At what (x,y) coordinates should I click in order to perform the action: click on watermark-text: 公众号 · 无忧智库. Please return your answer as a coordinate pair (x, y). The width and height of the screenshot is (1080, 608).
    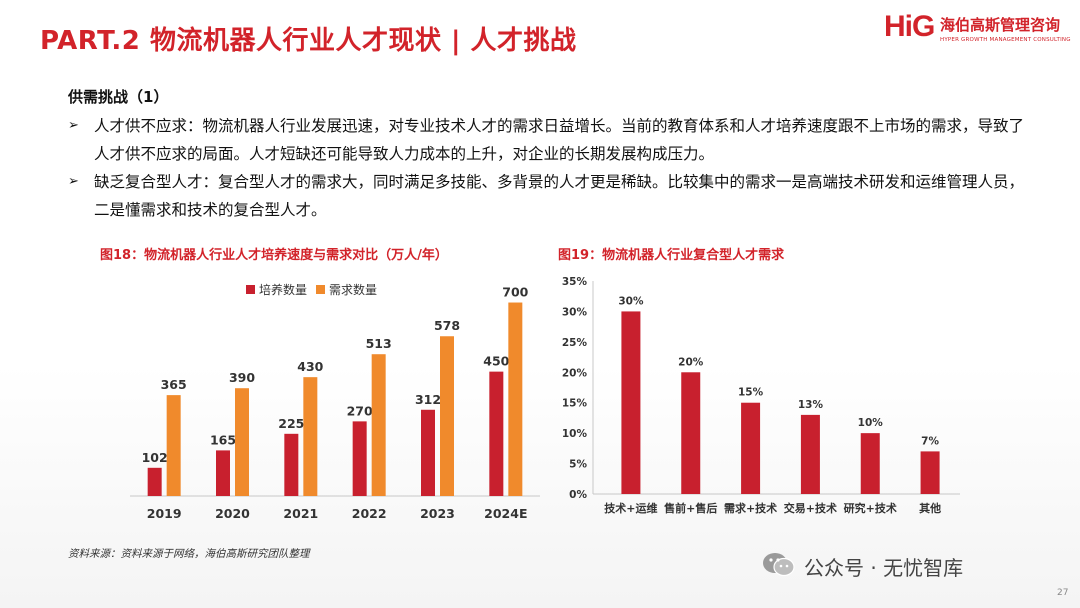
    Looking at the image, I should click on (884, 568).